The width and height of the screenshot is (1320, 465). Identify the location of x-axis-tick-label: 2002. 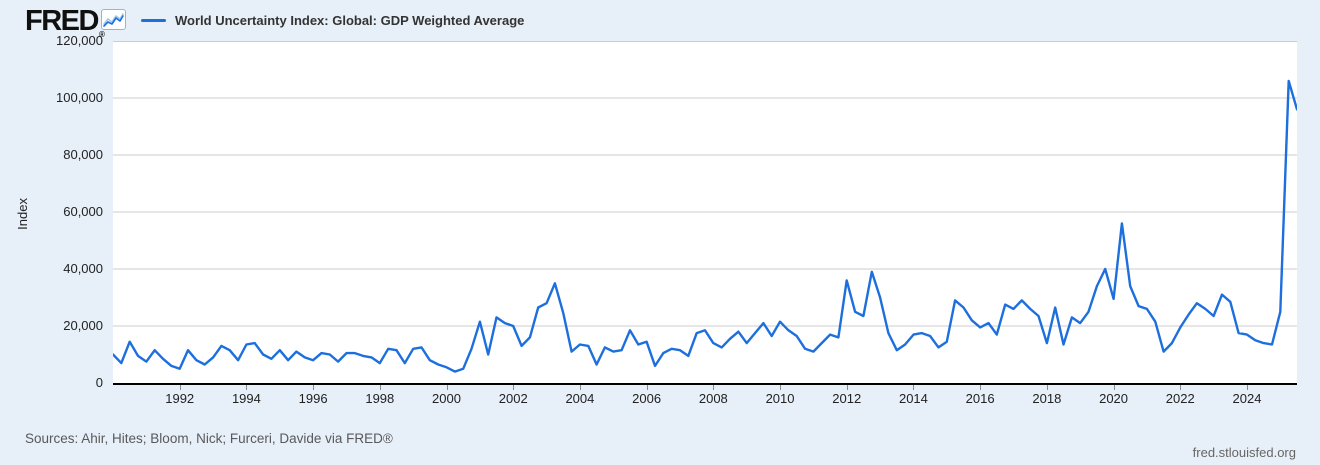
(513, 398).